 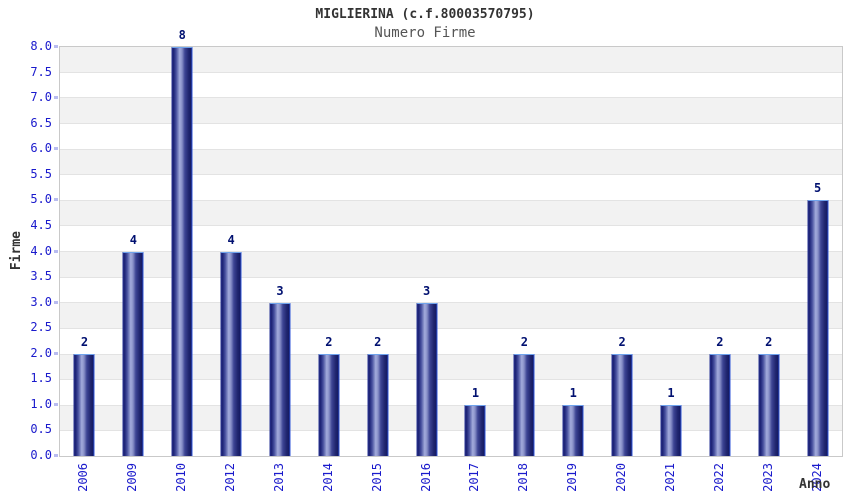 I want to click on y-tick-label: 3.0, so click(x=41, y=301).